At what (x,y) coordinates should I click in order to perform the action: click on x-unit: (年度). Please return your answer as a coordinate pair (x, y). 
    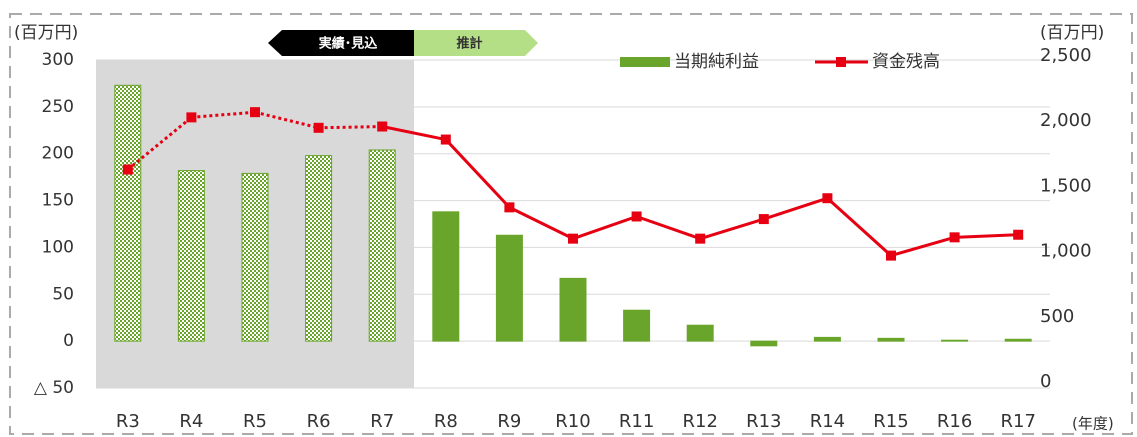
    Looking at the image, I should click on (1093, 424).